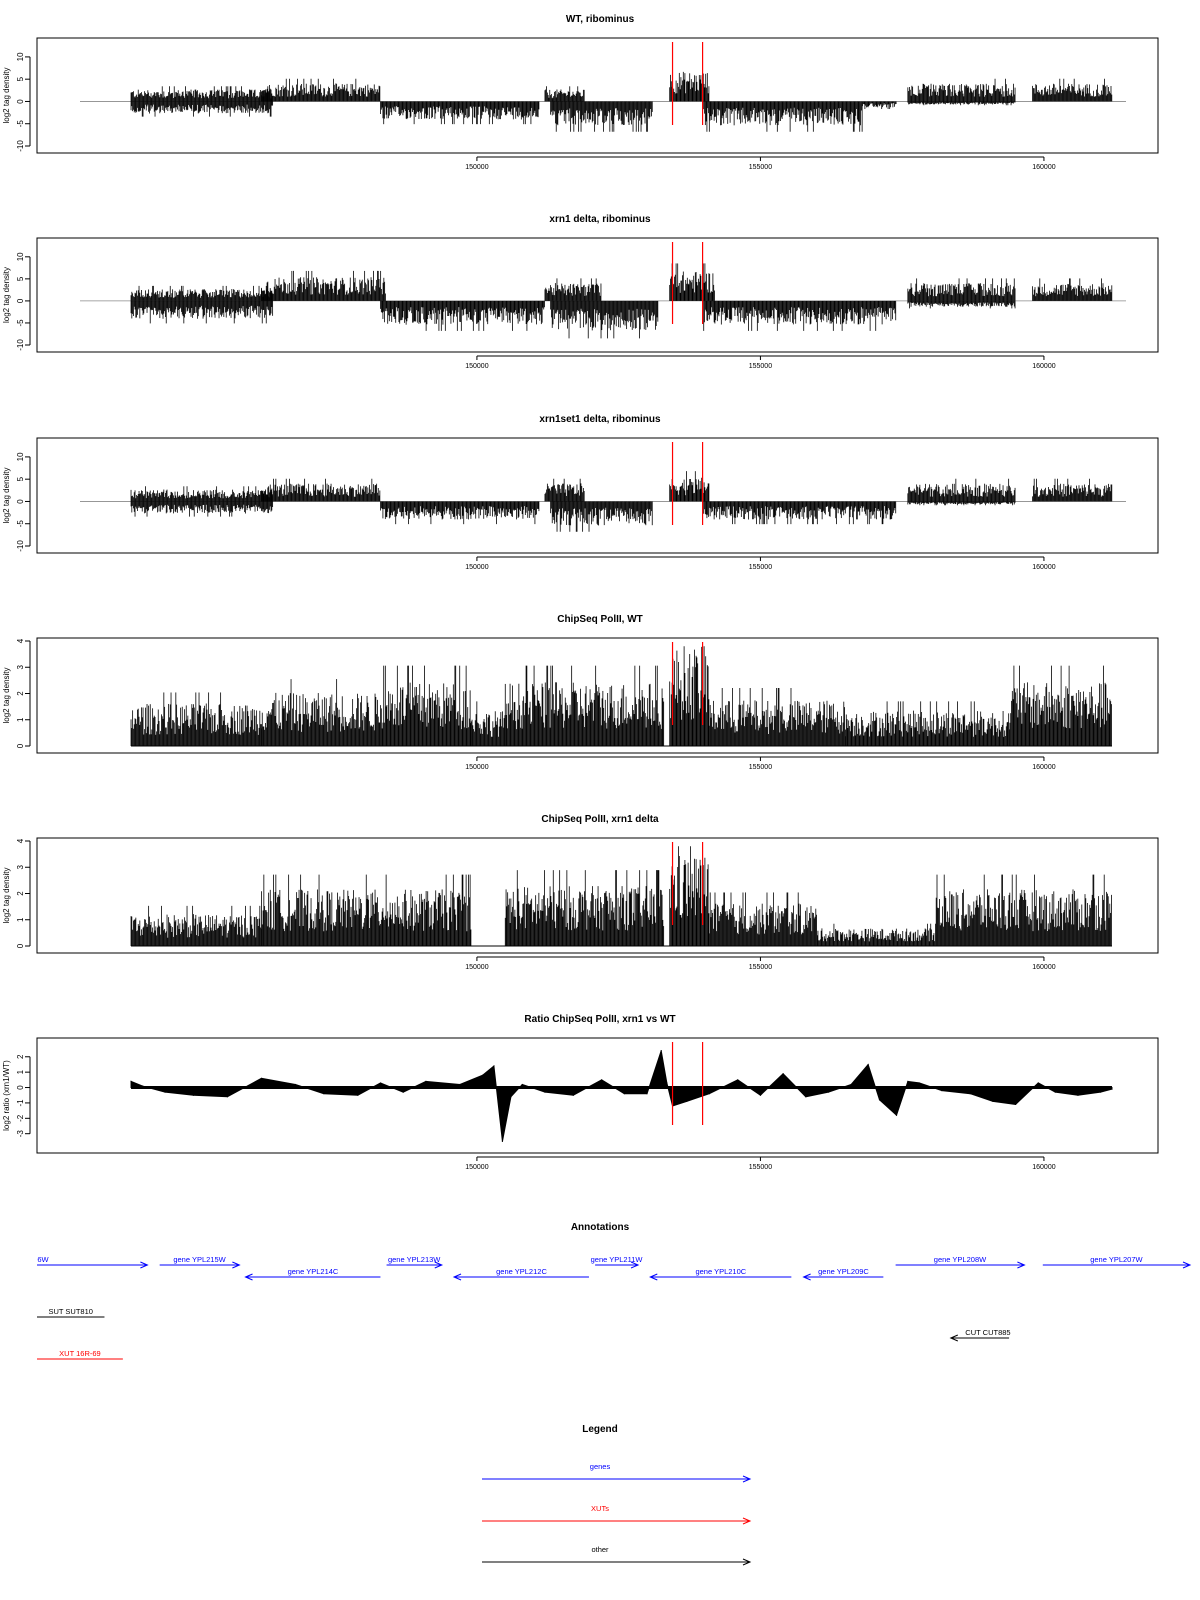  What do you see at coordinates (600, 219) in the screenshot?
I see `chart-title: xrn1 delta, ribominus` at bounding box center [600, 219].